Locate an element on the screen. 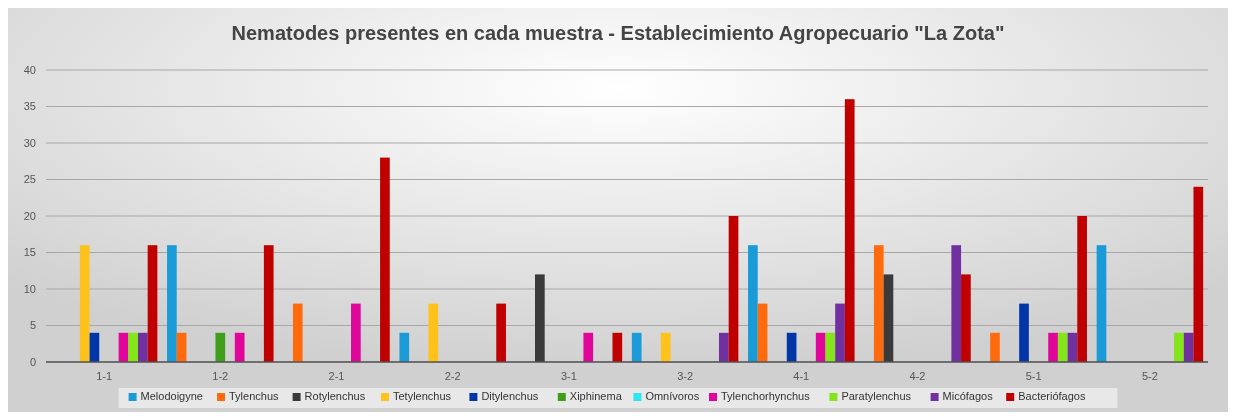 The height and width of the screenshot is (420, 1236). x-tick-label: 1-2 is located at coordinates (220, 376).